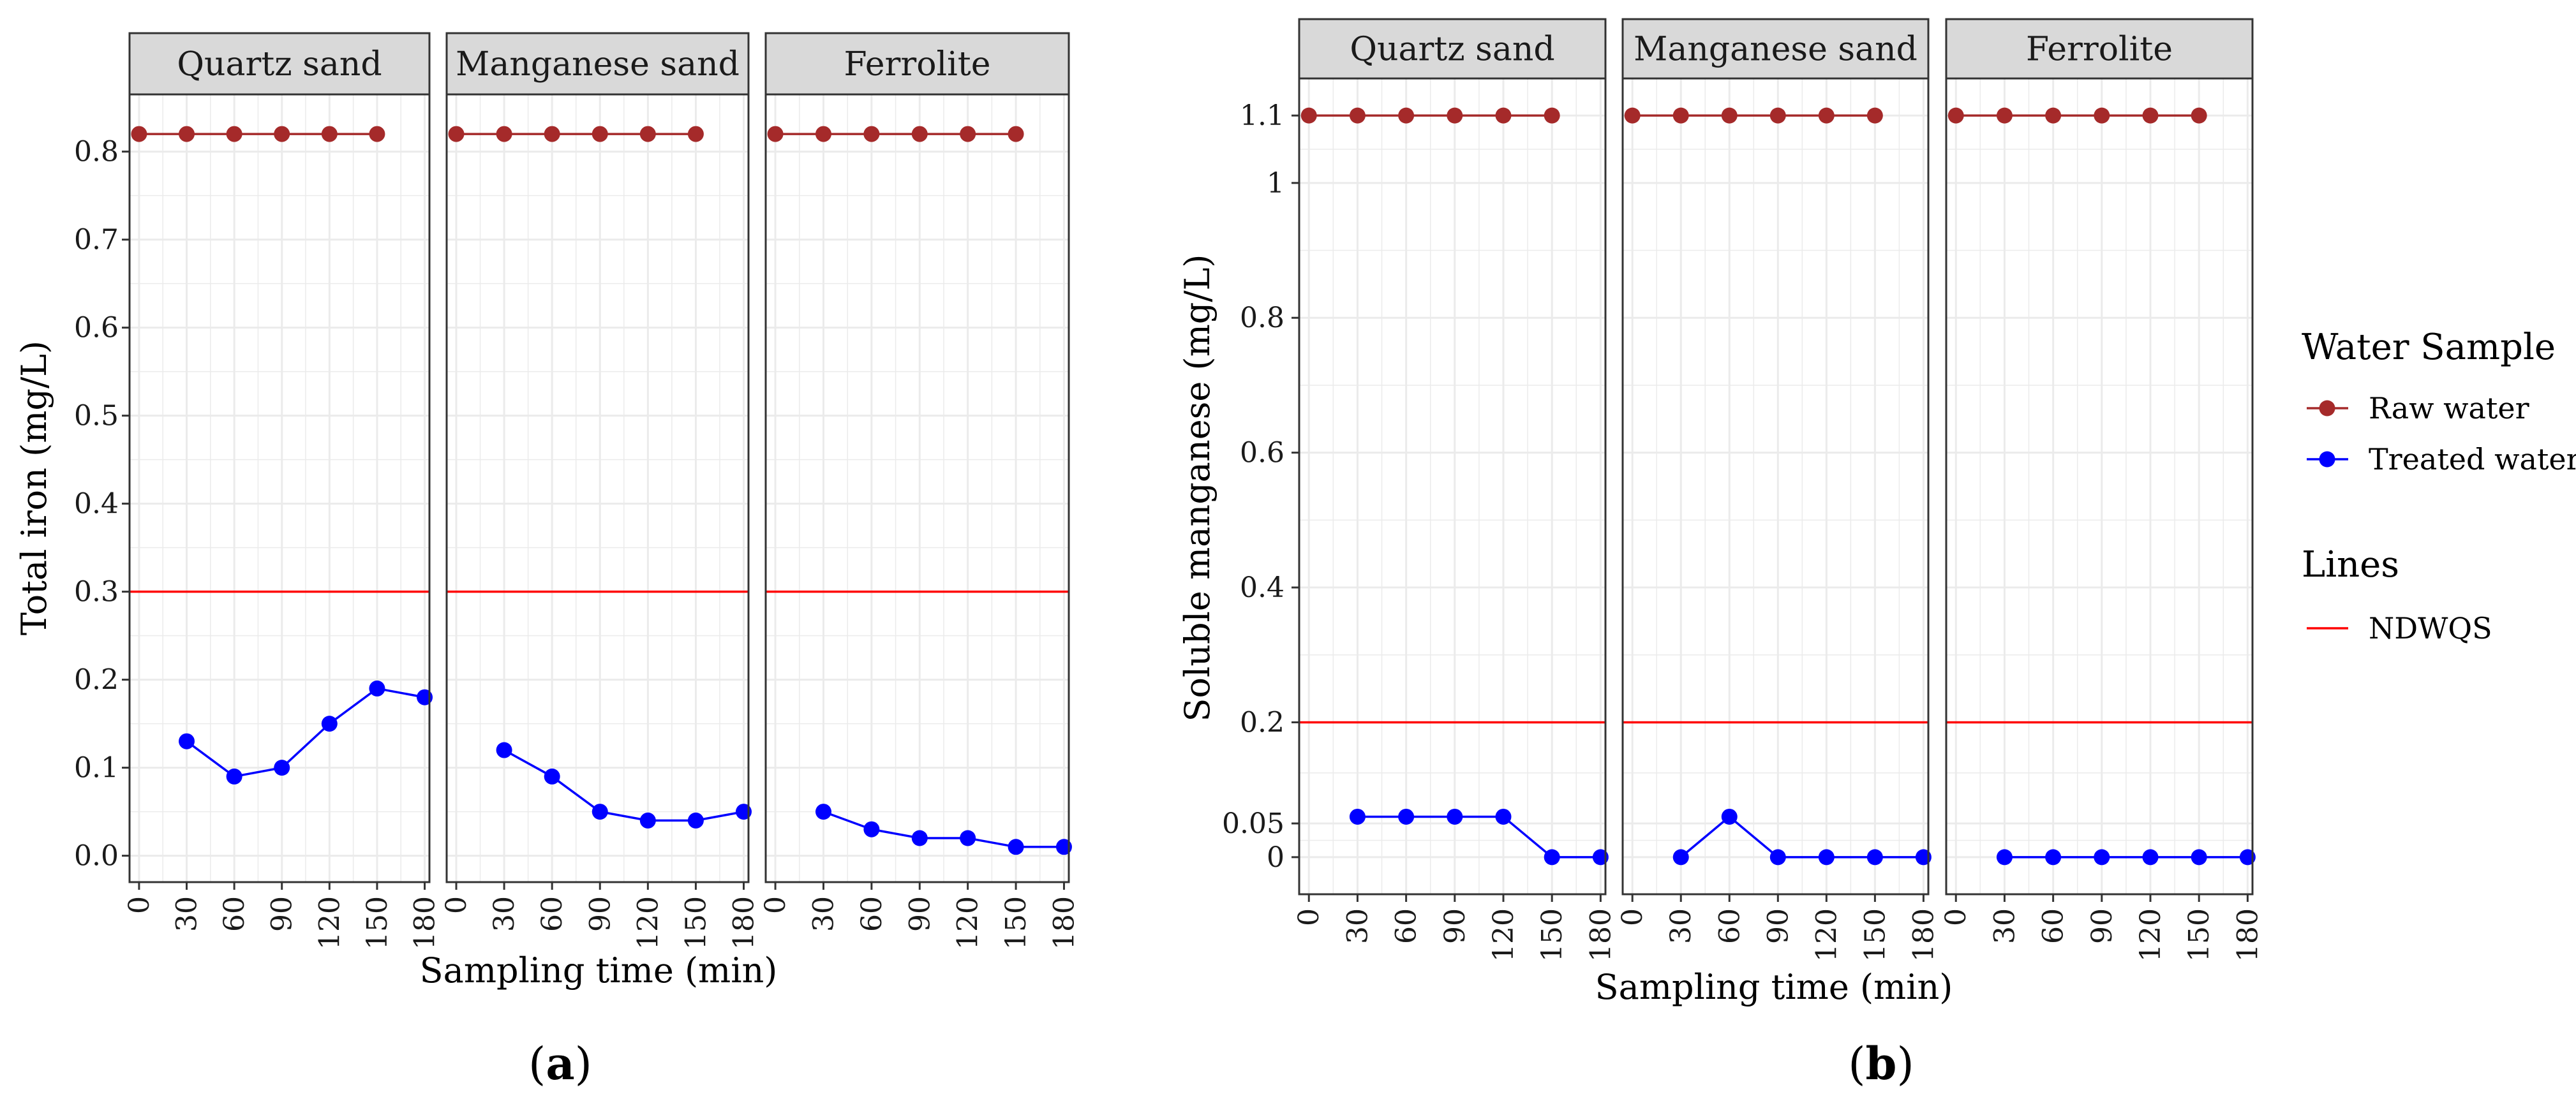 The height and width of the screenshot is (1106, 2576). Describe the element at coordinates (1275, 858) in the screenshot. I see `y-tick-label: 0` at that location.